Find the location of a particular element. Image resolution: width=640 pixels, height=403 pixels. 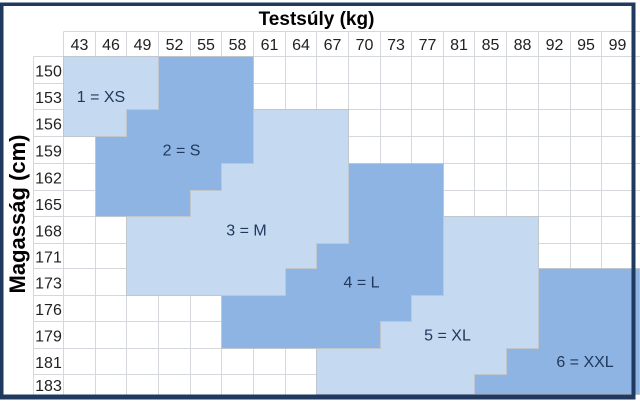

svg-text: 43 is located at coordinates (80, 45).